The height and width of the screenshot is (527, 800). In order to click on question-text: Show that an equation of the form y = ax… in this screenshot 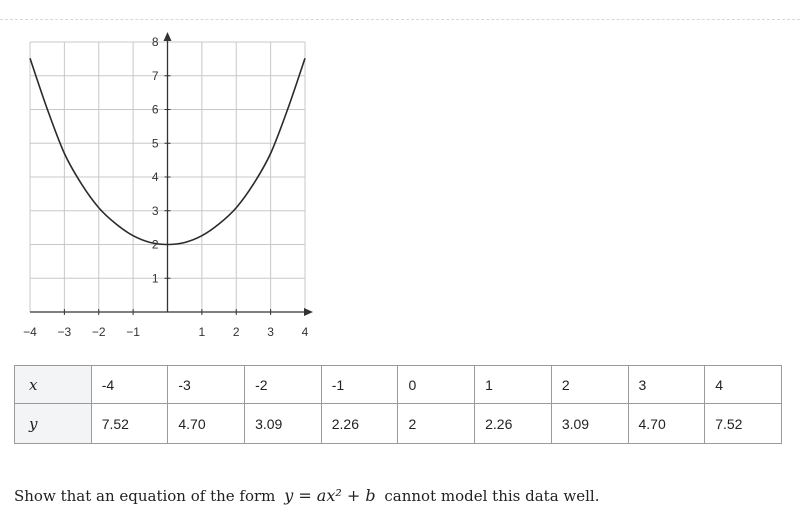, I will do `click(399, 495)`.